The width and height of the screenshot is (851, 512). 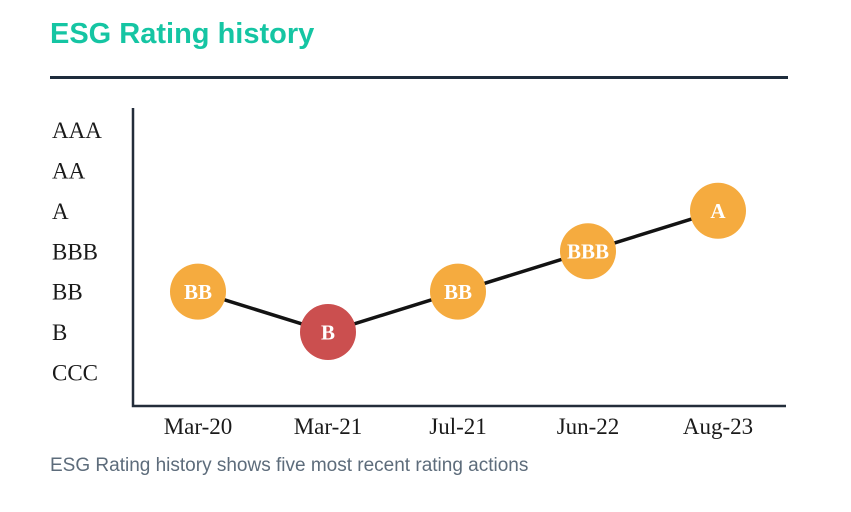 I want to click on y-axis-label: A, so click(x=60, y=211).